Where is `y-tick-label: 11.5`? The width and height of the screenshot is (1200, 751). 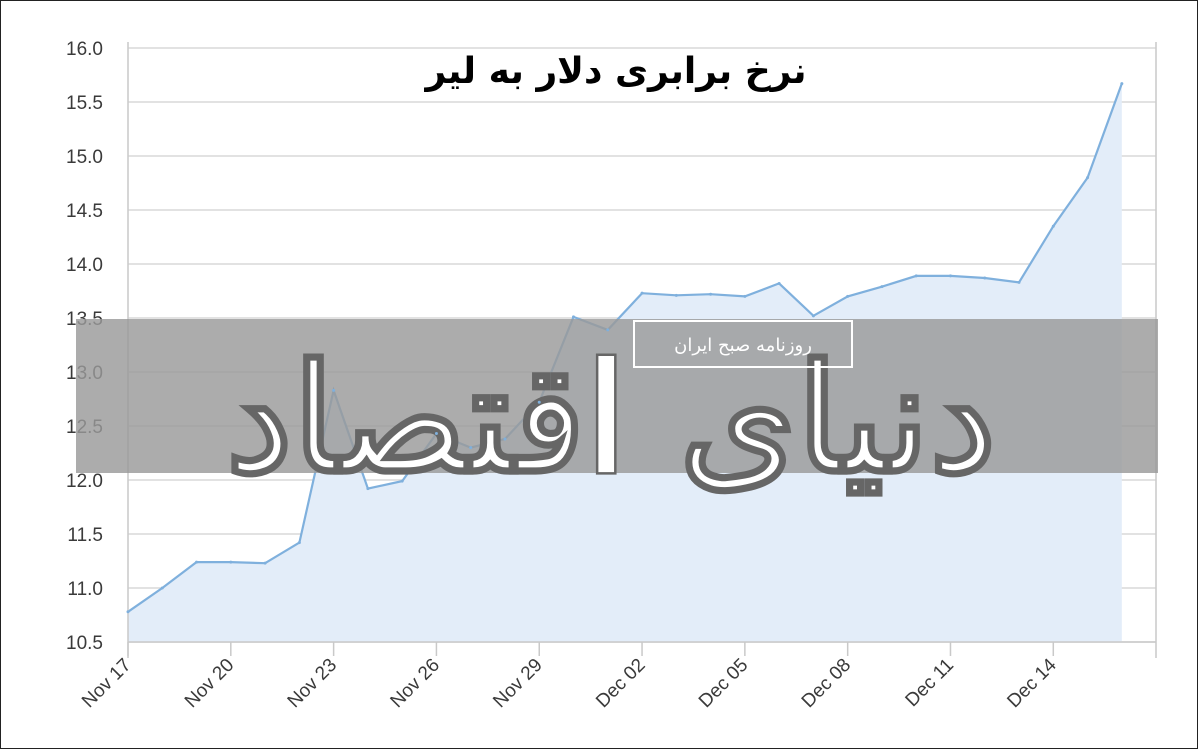
y-tick-label: 11.5 is located at coordinates (85, 535).